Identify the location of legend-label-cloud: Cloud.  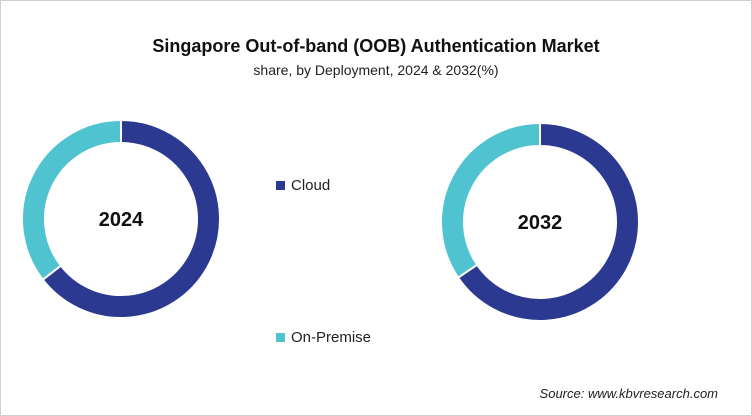
(311, 185).